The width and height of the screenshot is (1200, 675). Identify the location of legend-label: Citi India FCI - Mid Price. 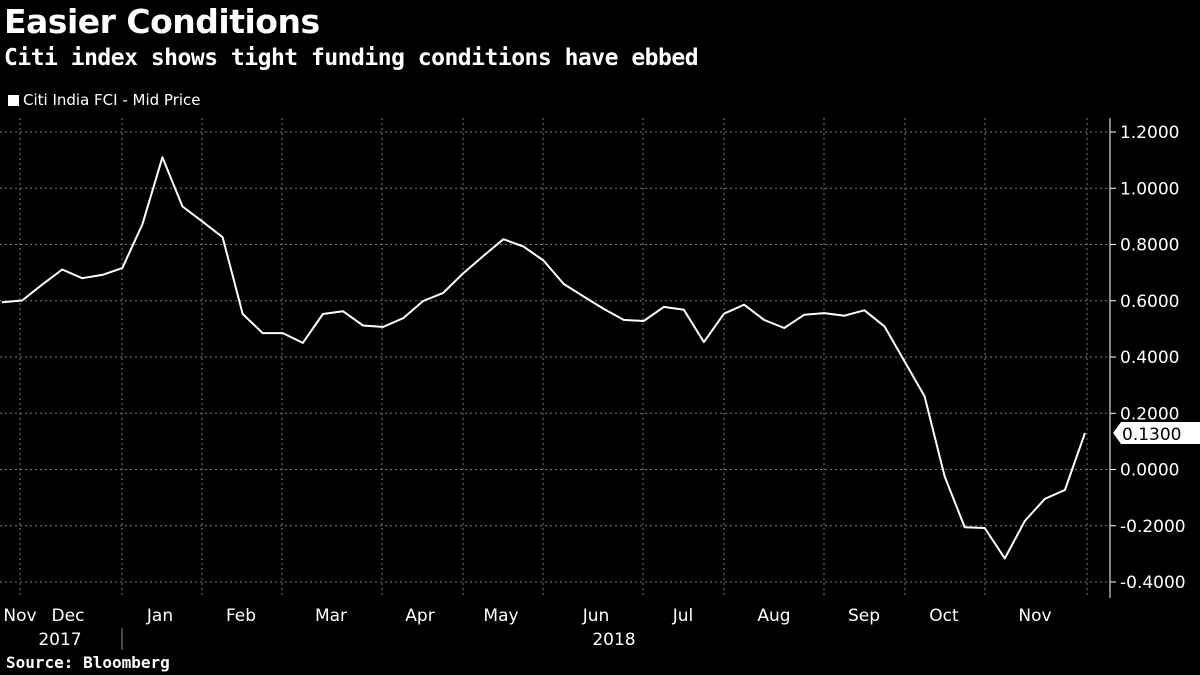
(112, 100).